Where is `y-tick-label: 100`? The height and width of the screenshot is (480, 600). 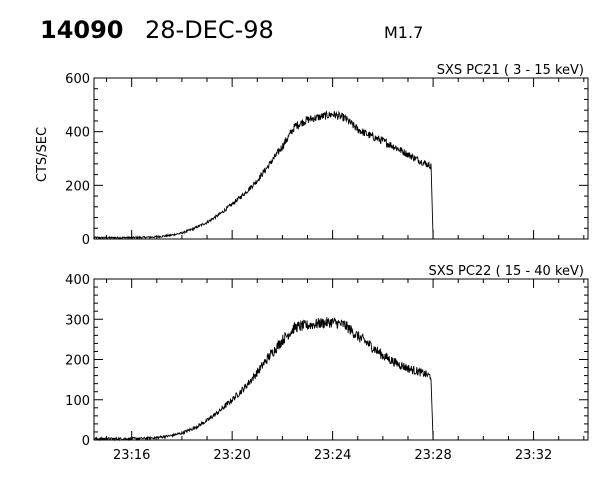
y-tick-label: 100 is located at coordinates (77, 401).